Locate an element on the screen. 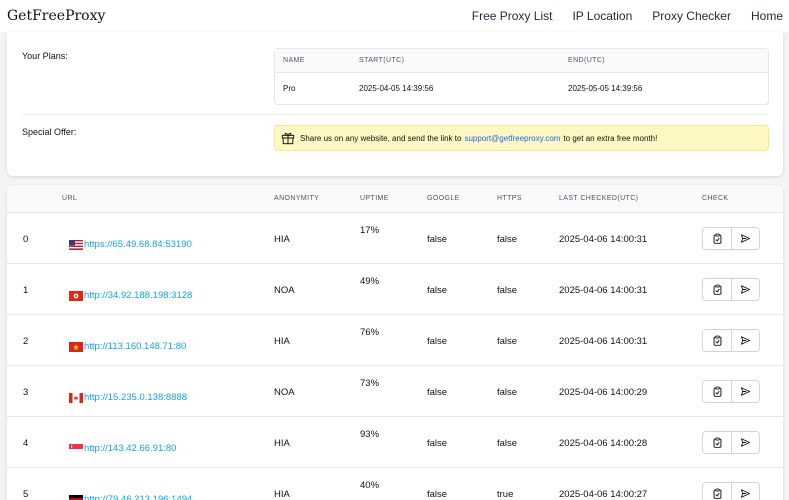 The height and width of the screenshot is (500, 789). proxy-url-link: http://15.235.0.138:8888 is located at coordinates (136, 397).